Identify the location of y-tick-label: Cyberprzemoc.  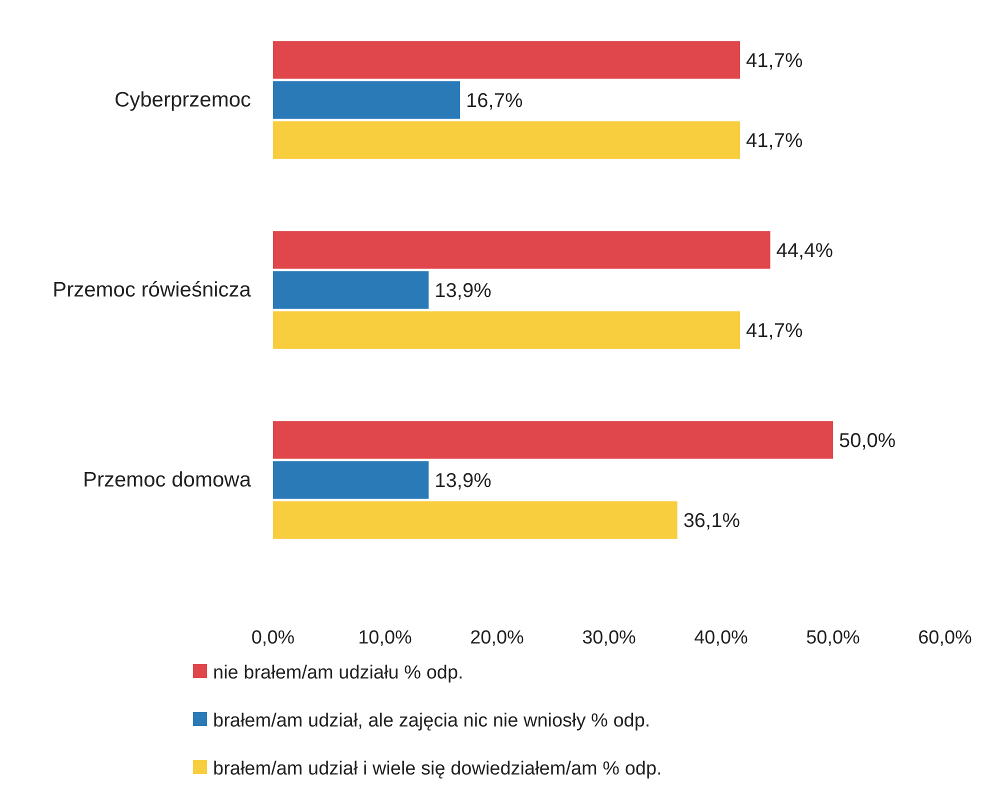
(182, 100).